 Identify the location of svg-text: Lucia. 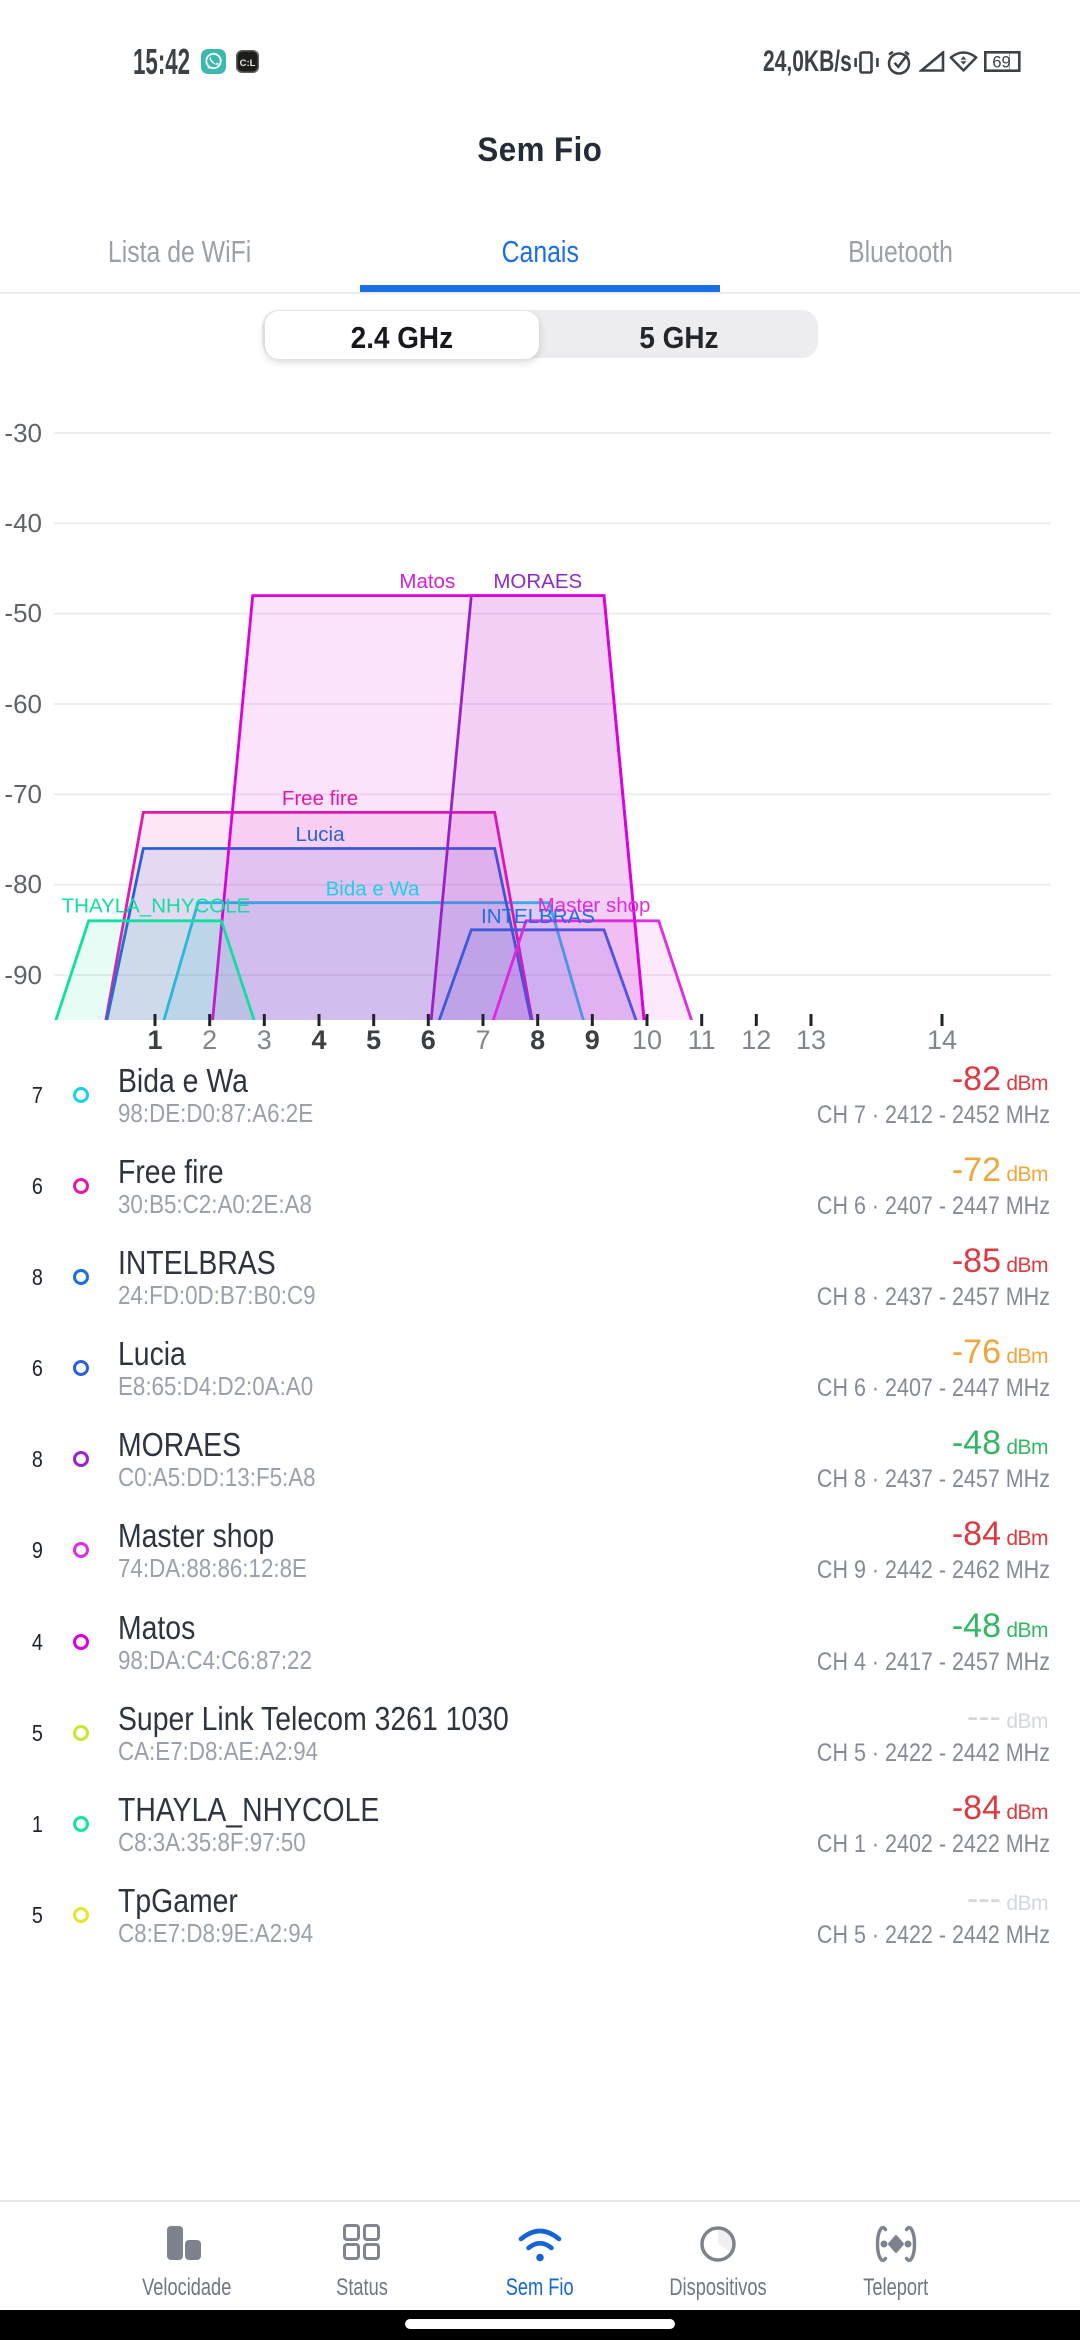
(320, 834).